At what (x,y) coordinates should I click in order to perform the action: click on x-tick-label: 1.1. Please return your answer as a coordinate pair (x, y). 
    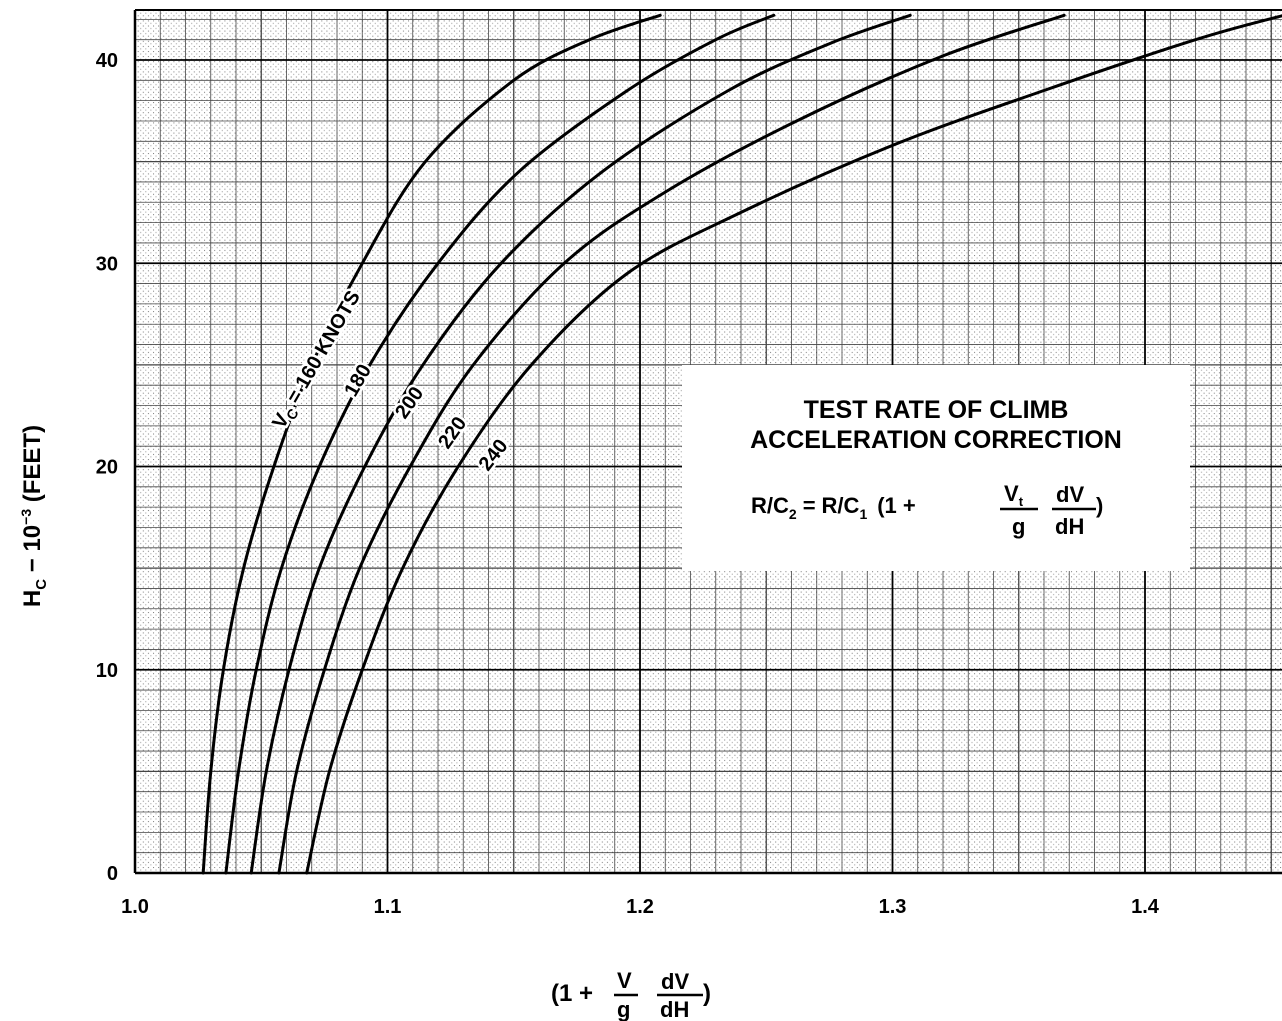
    Looking at the image, I should click on (388, 907).